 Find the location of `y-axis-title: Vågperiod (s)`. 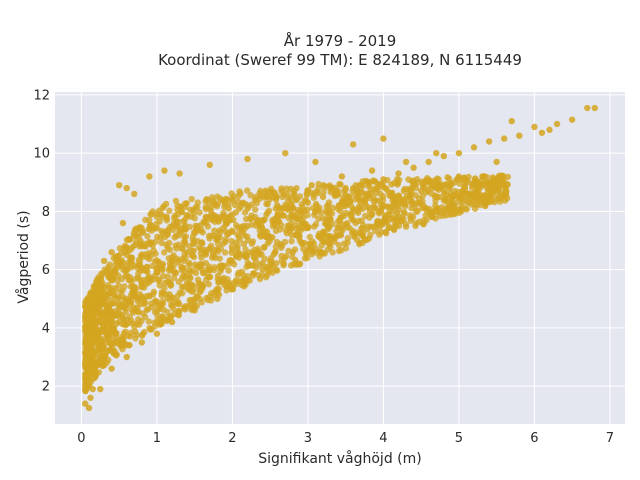

y-axis-title: Vågperiod (s) is located at coordinates (23, 256).